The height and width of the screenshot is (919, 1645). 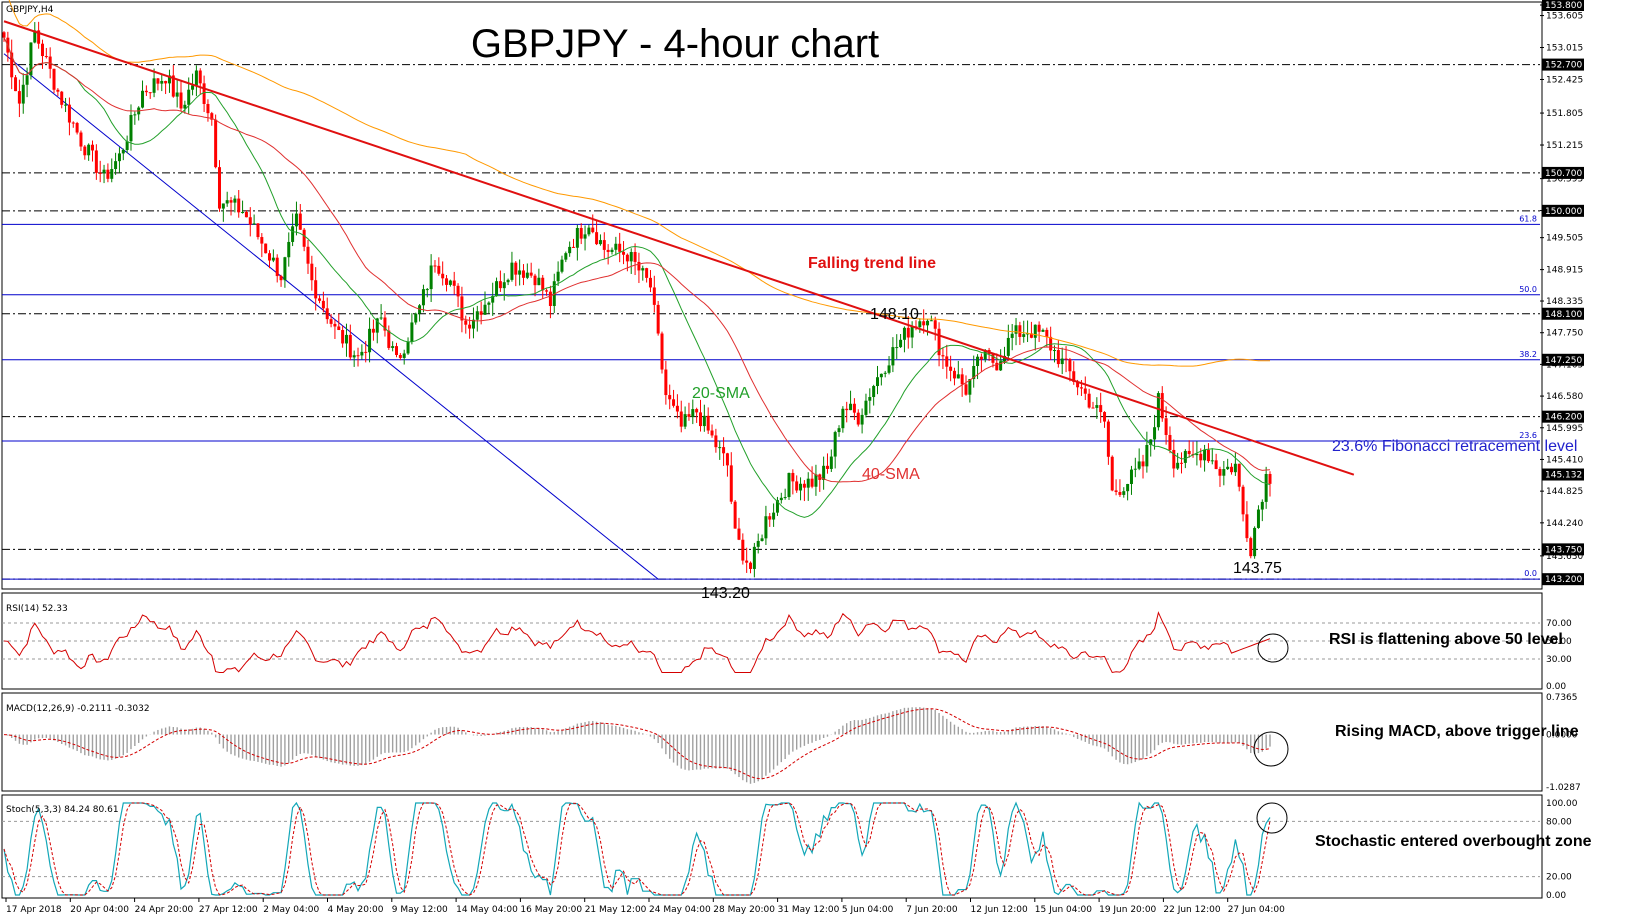 What do you see at coordinates (1563, 580) in the screenshot?
I see `price-tag-label: 143.200` at bounding box center [1563, 580].